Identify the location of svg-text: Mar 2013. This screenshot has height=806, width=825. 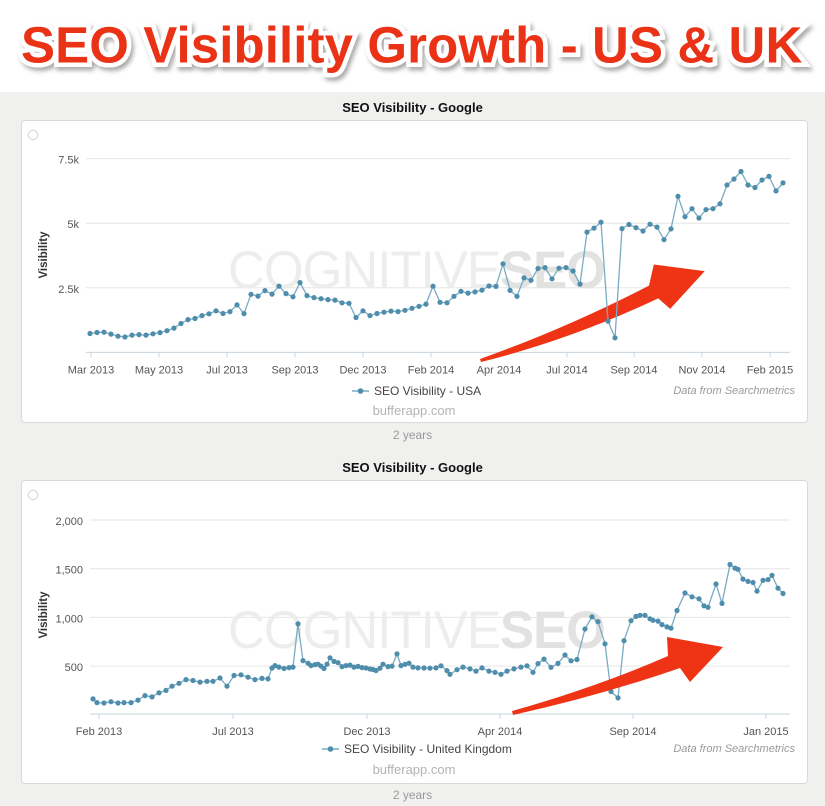
(91, 370).